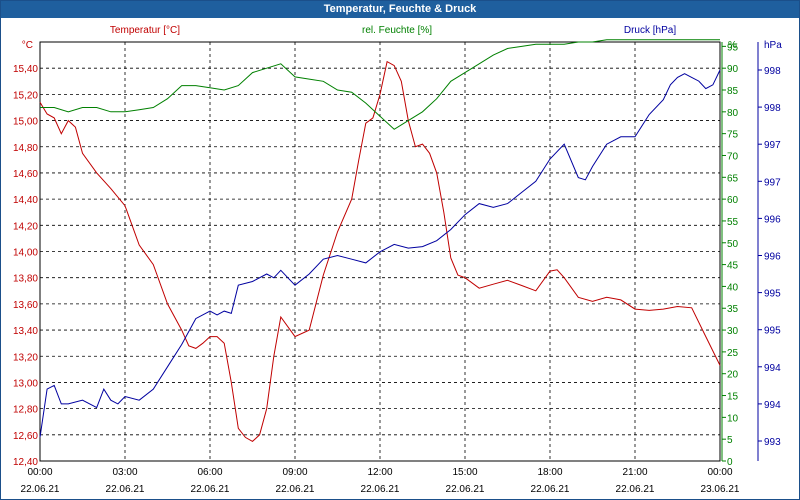 The image size is (800, 500). Describe the element at coordinates (730, 462) in the screenshot. I see `y-tick-label-humidity: 0` at that location.